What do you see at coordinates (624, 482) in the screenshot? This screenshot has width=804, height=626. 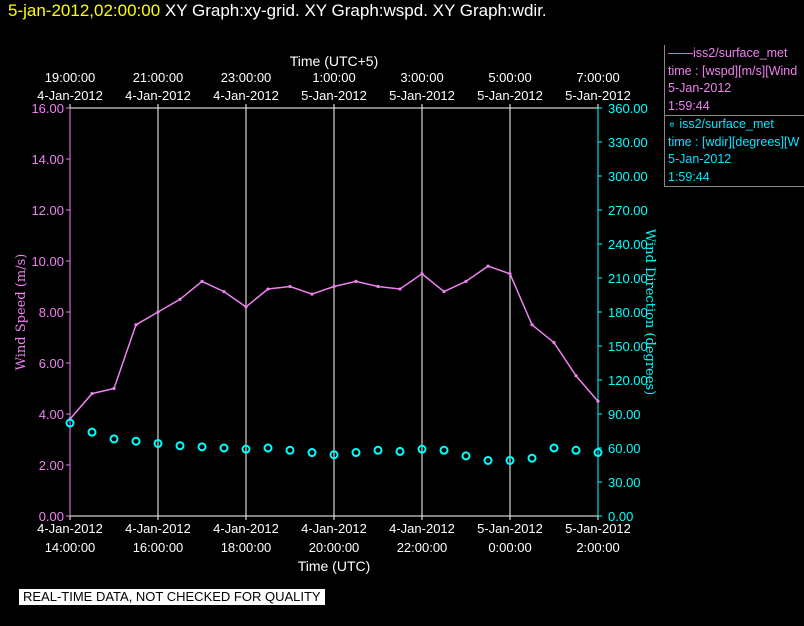 I see `y-right-tick-label: 30.00` at bounding box center [624, 482].